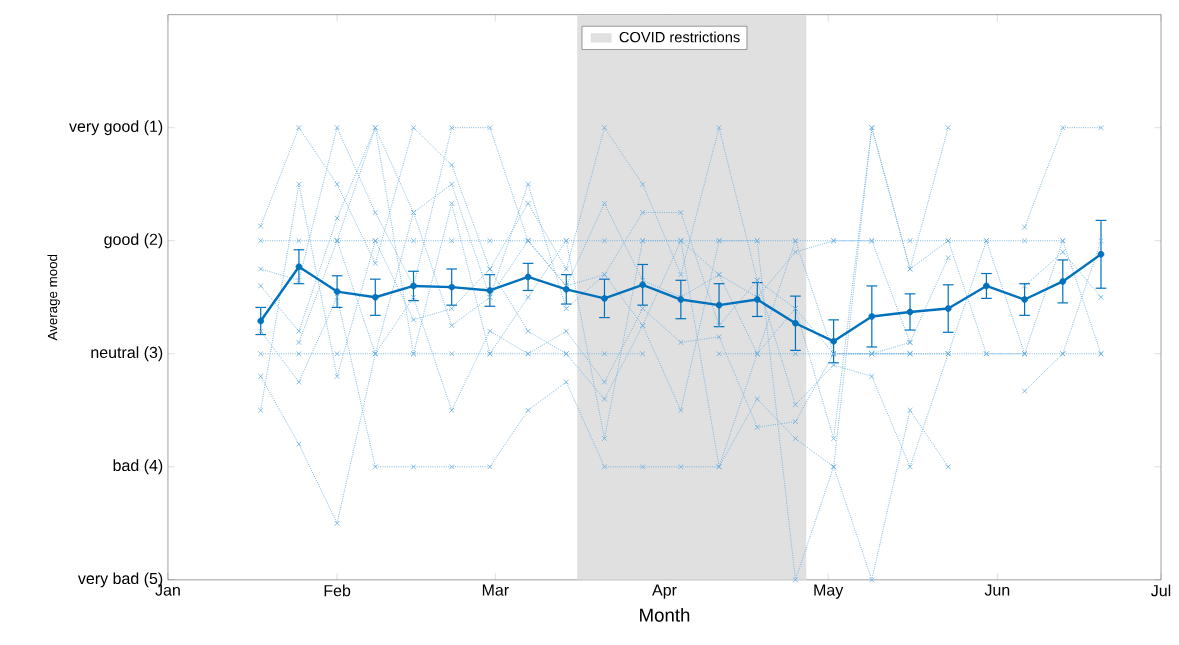 Image resolution: width=1179 pixels, height=645 pixels. What do you see at coordinates (133, 241) in the screenshot?
I see `y-tick-label: good (2)` at bounding box center [133, 241].